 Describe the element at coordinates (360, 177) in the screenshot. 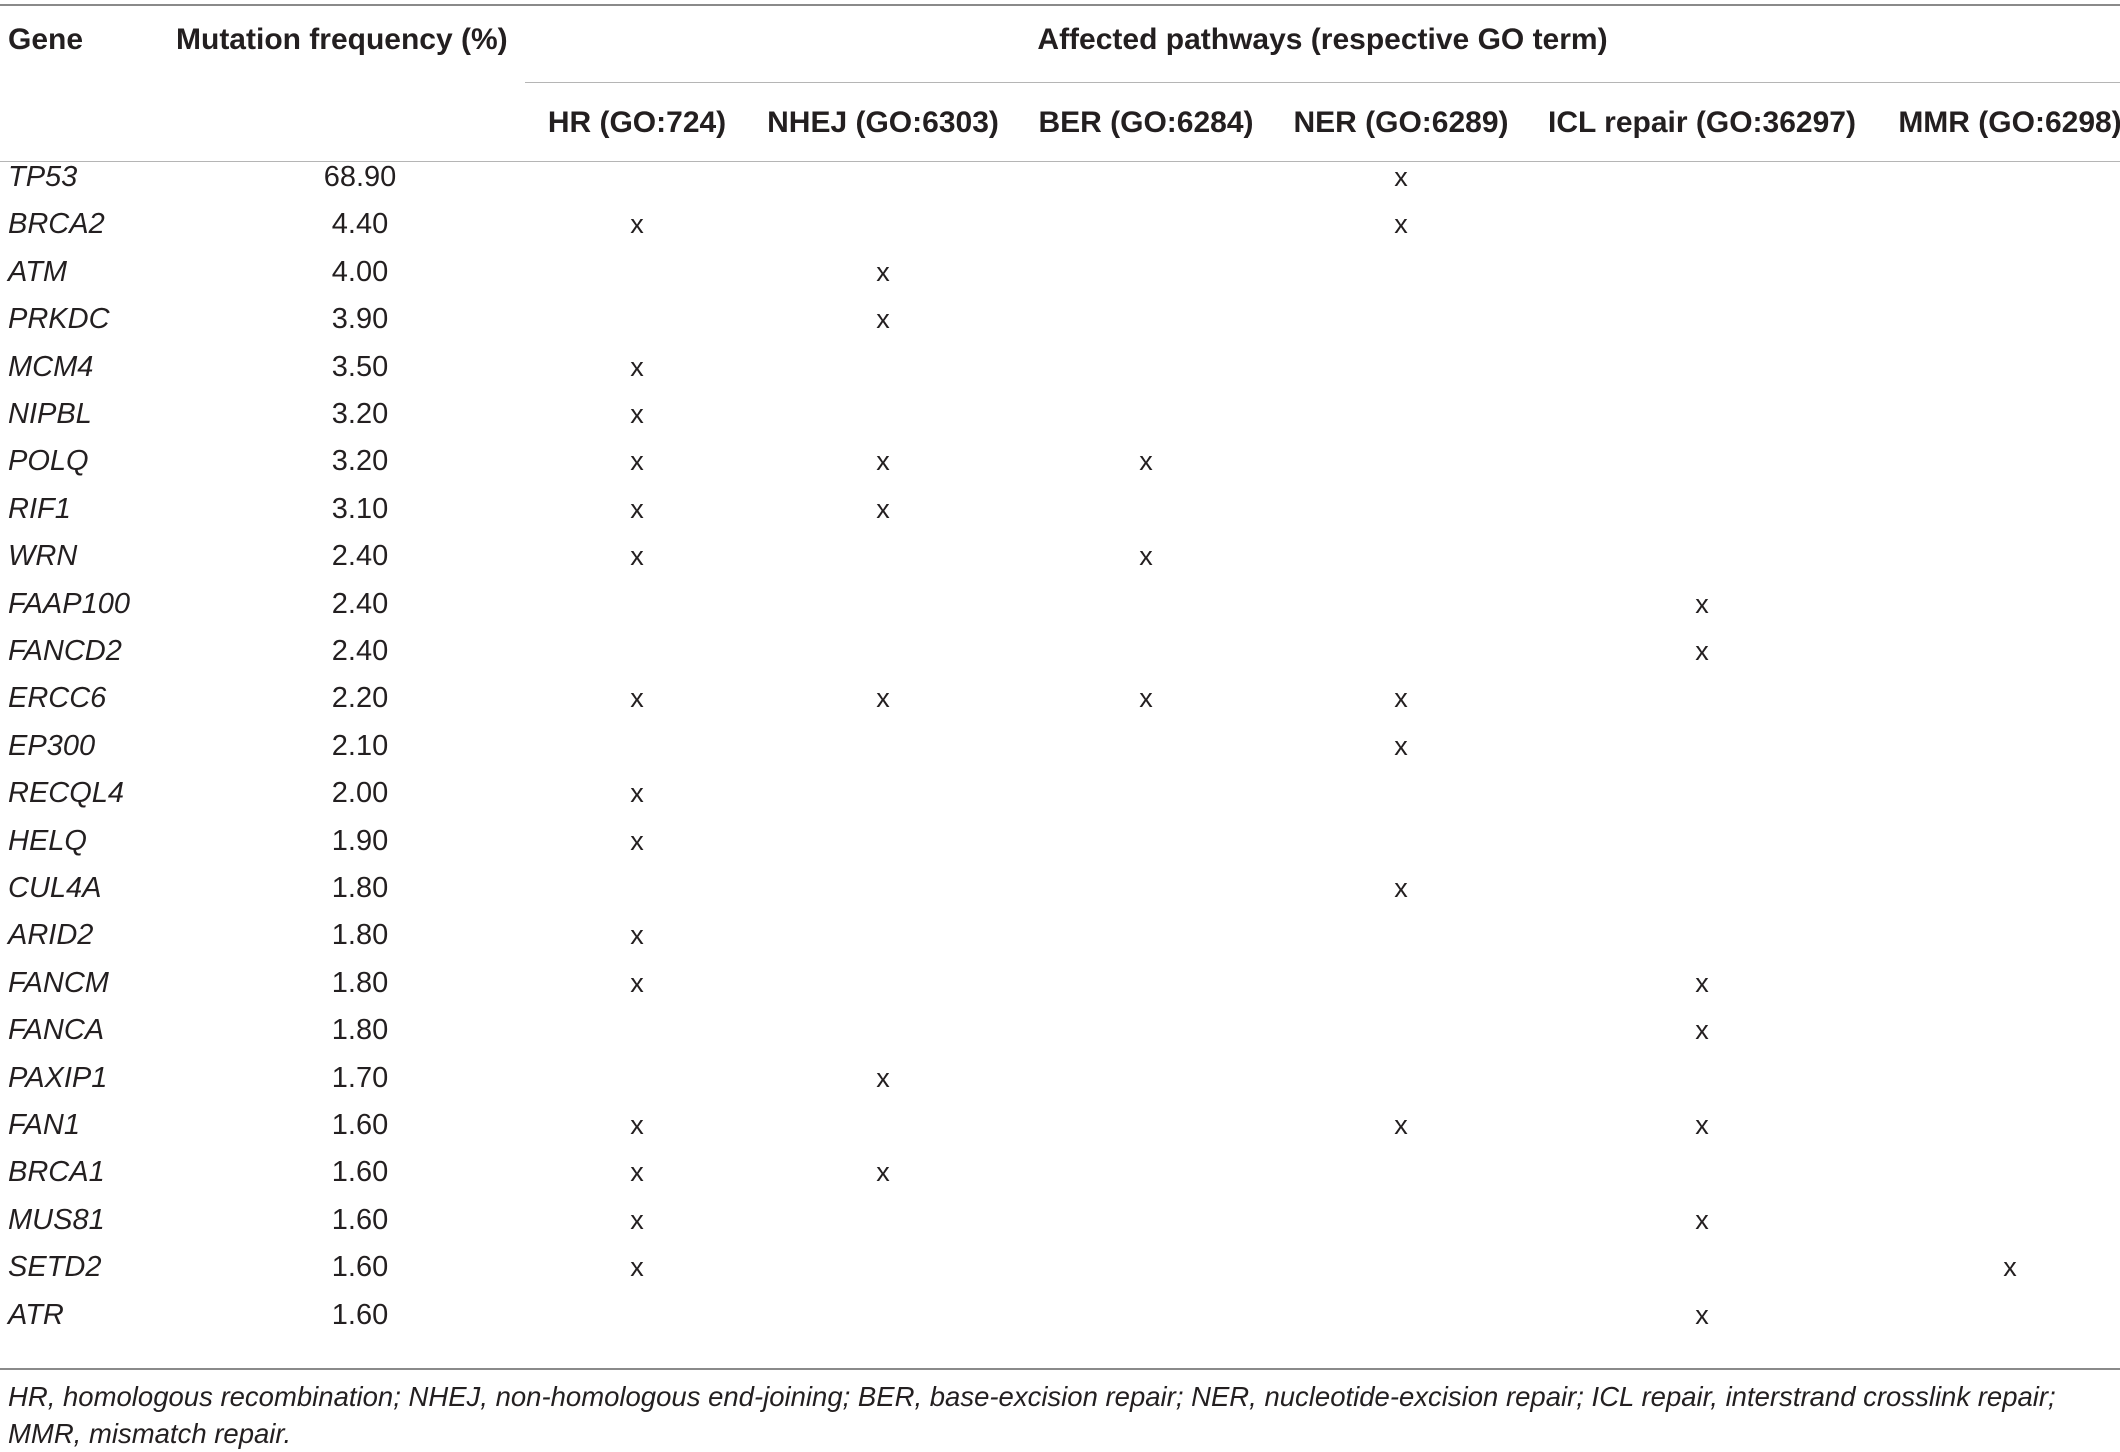

I see `mutation-frequency: 68.90` at that location.